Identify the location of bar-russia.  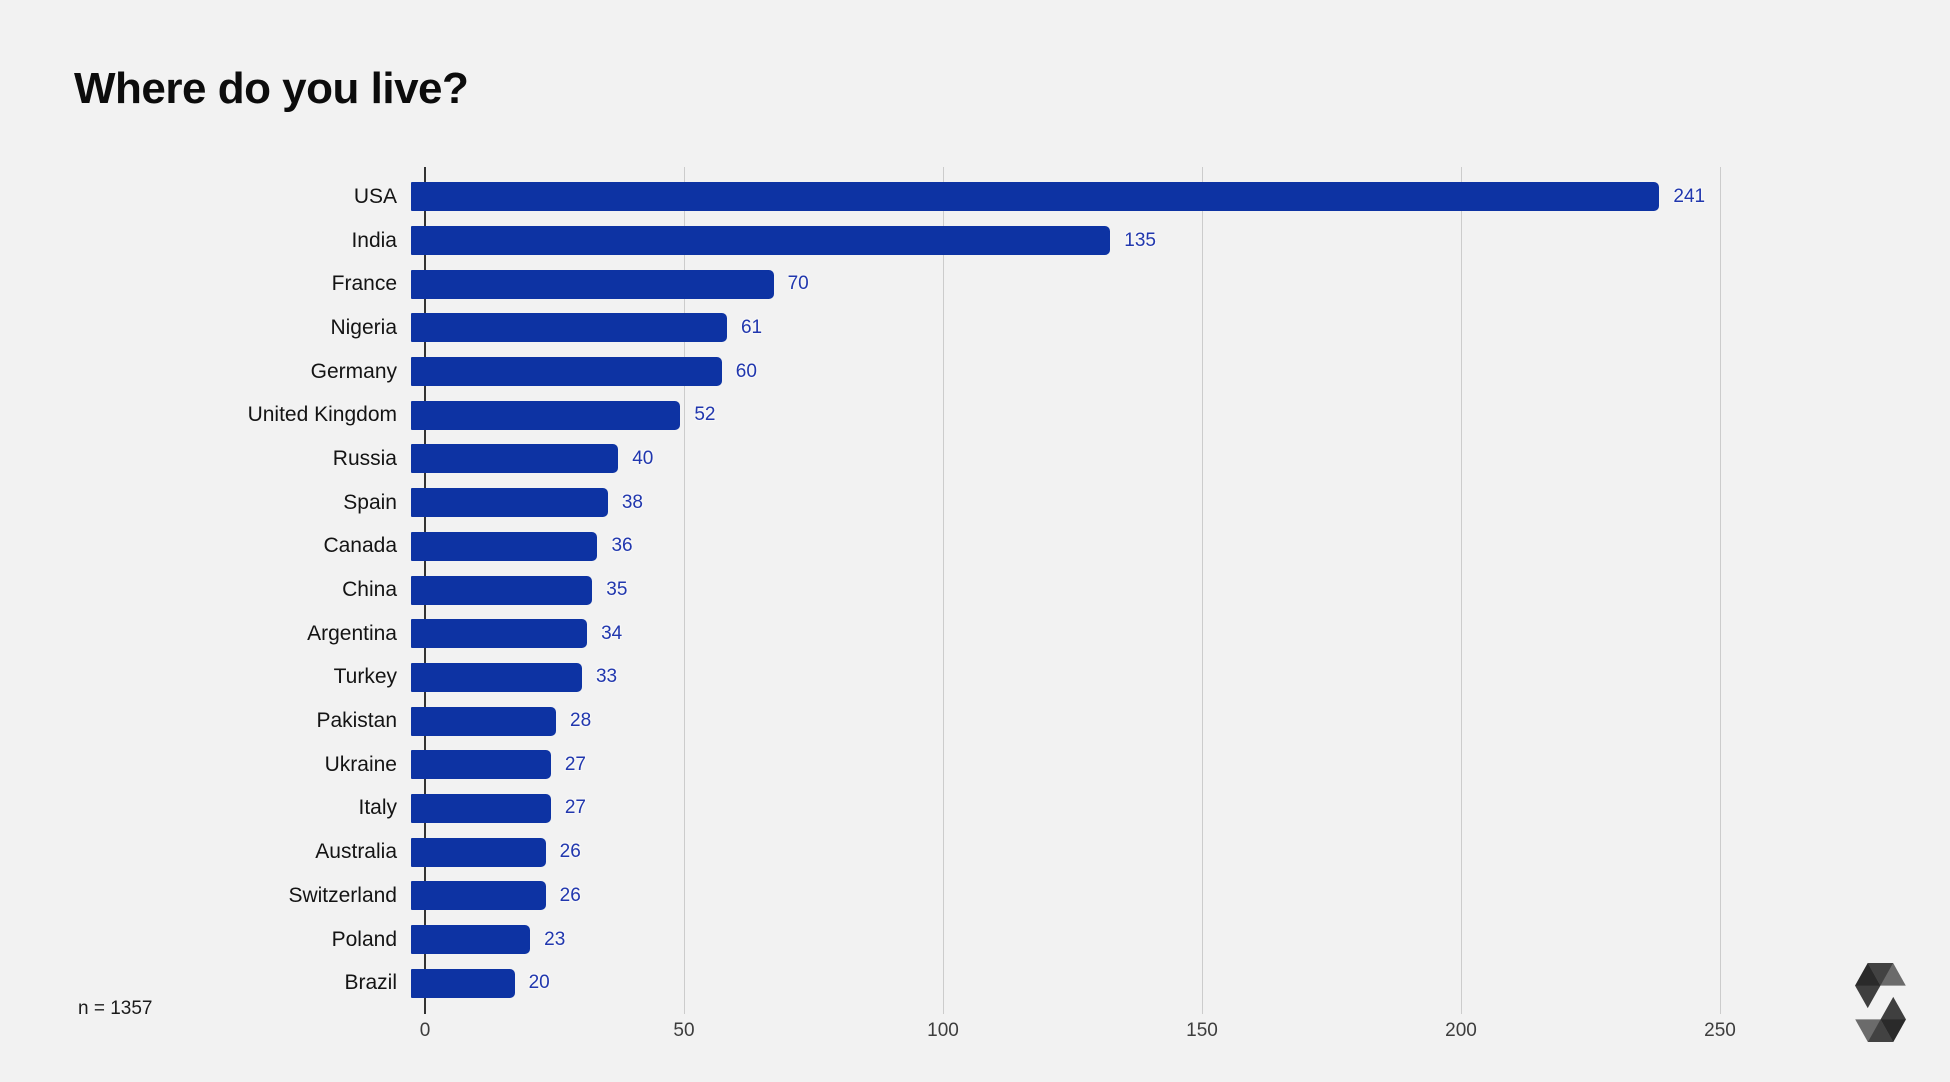
(515, 459).